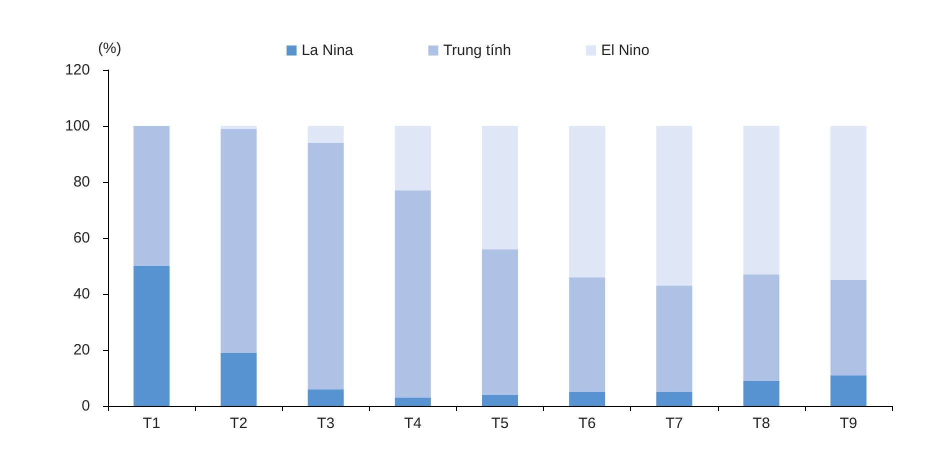  What do you see at coordinates (86, 406) in the screenshot?
I see `y-tick-label: 0` at bounding box center [86, 406].